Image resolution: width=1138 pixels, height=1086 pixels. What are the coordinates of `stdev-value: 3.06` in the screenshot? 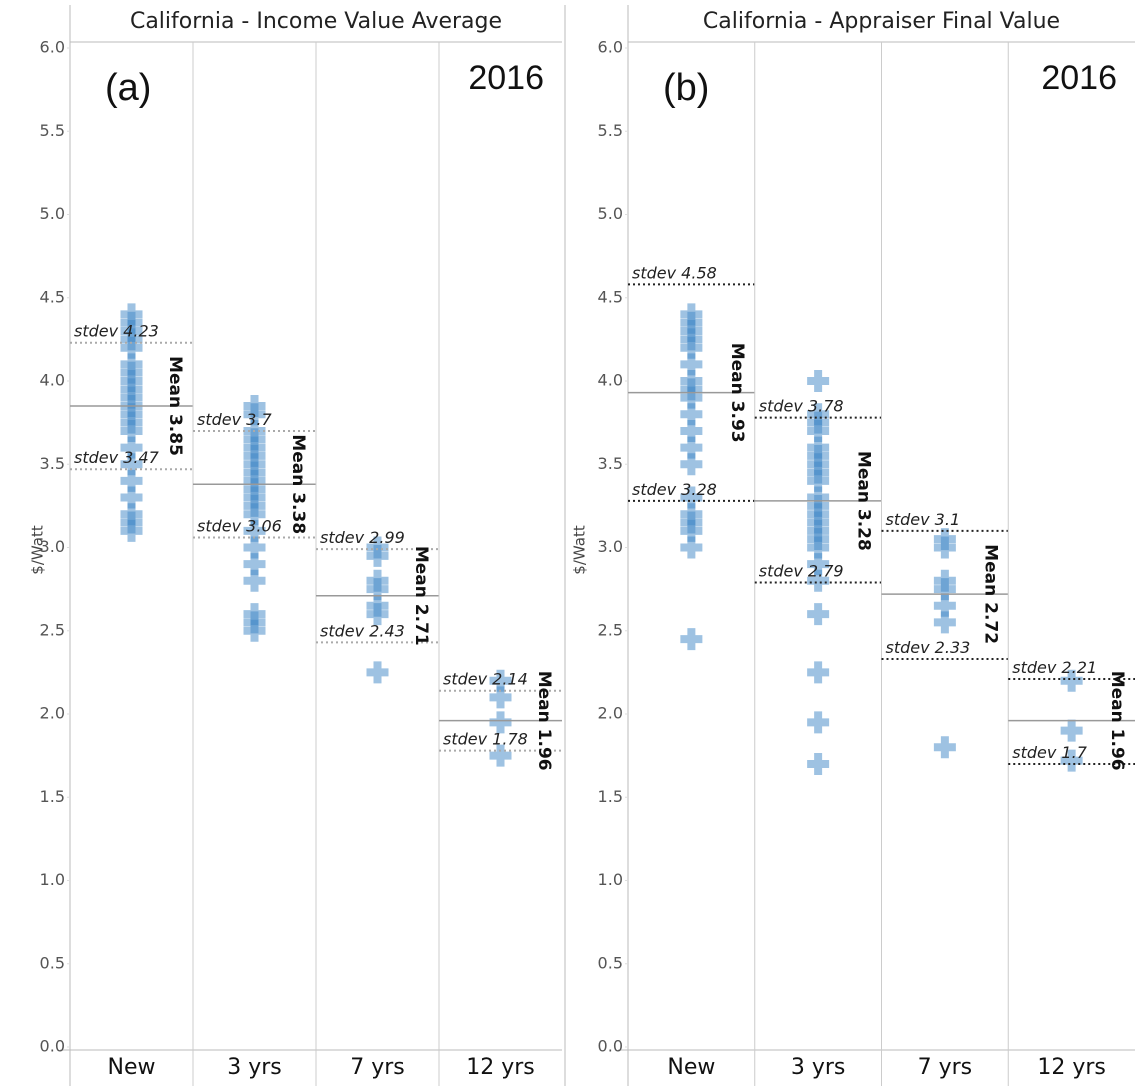 It's located at (264, 525).